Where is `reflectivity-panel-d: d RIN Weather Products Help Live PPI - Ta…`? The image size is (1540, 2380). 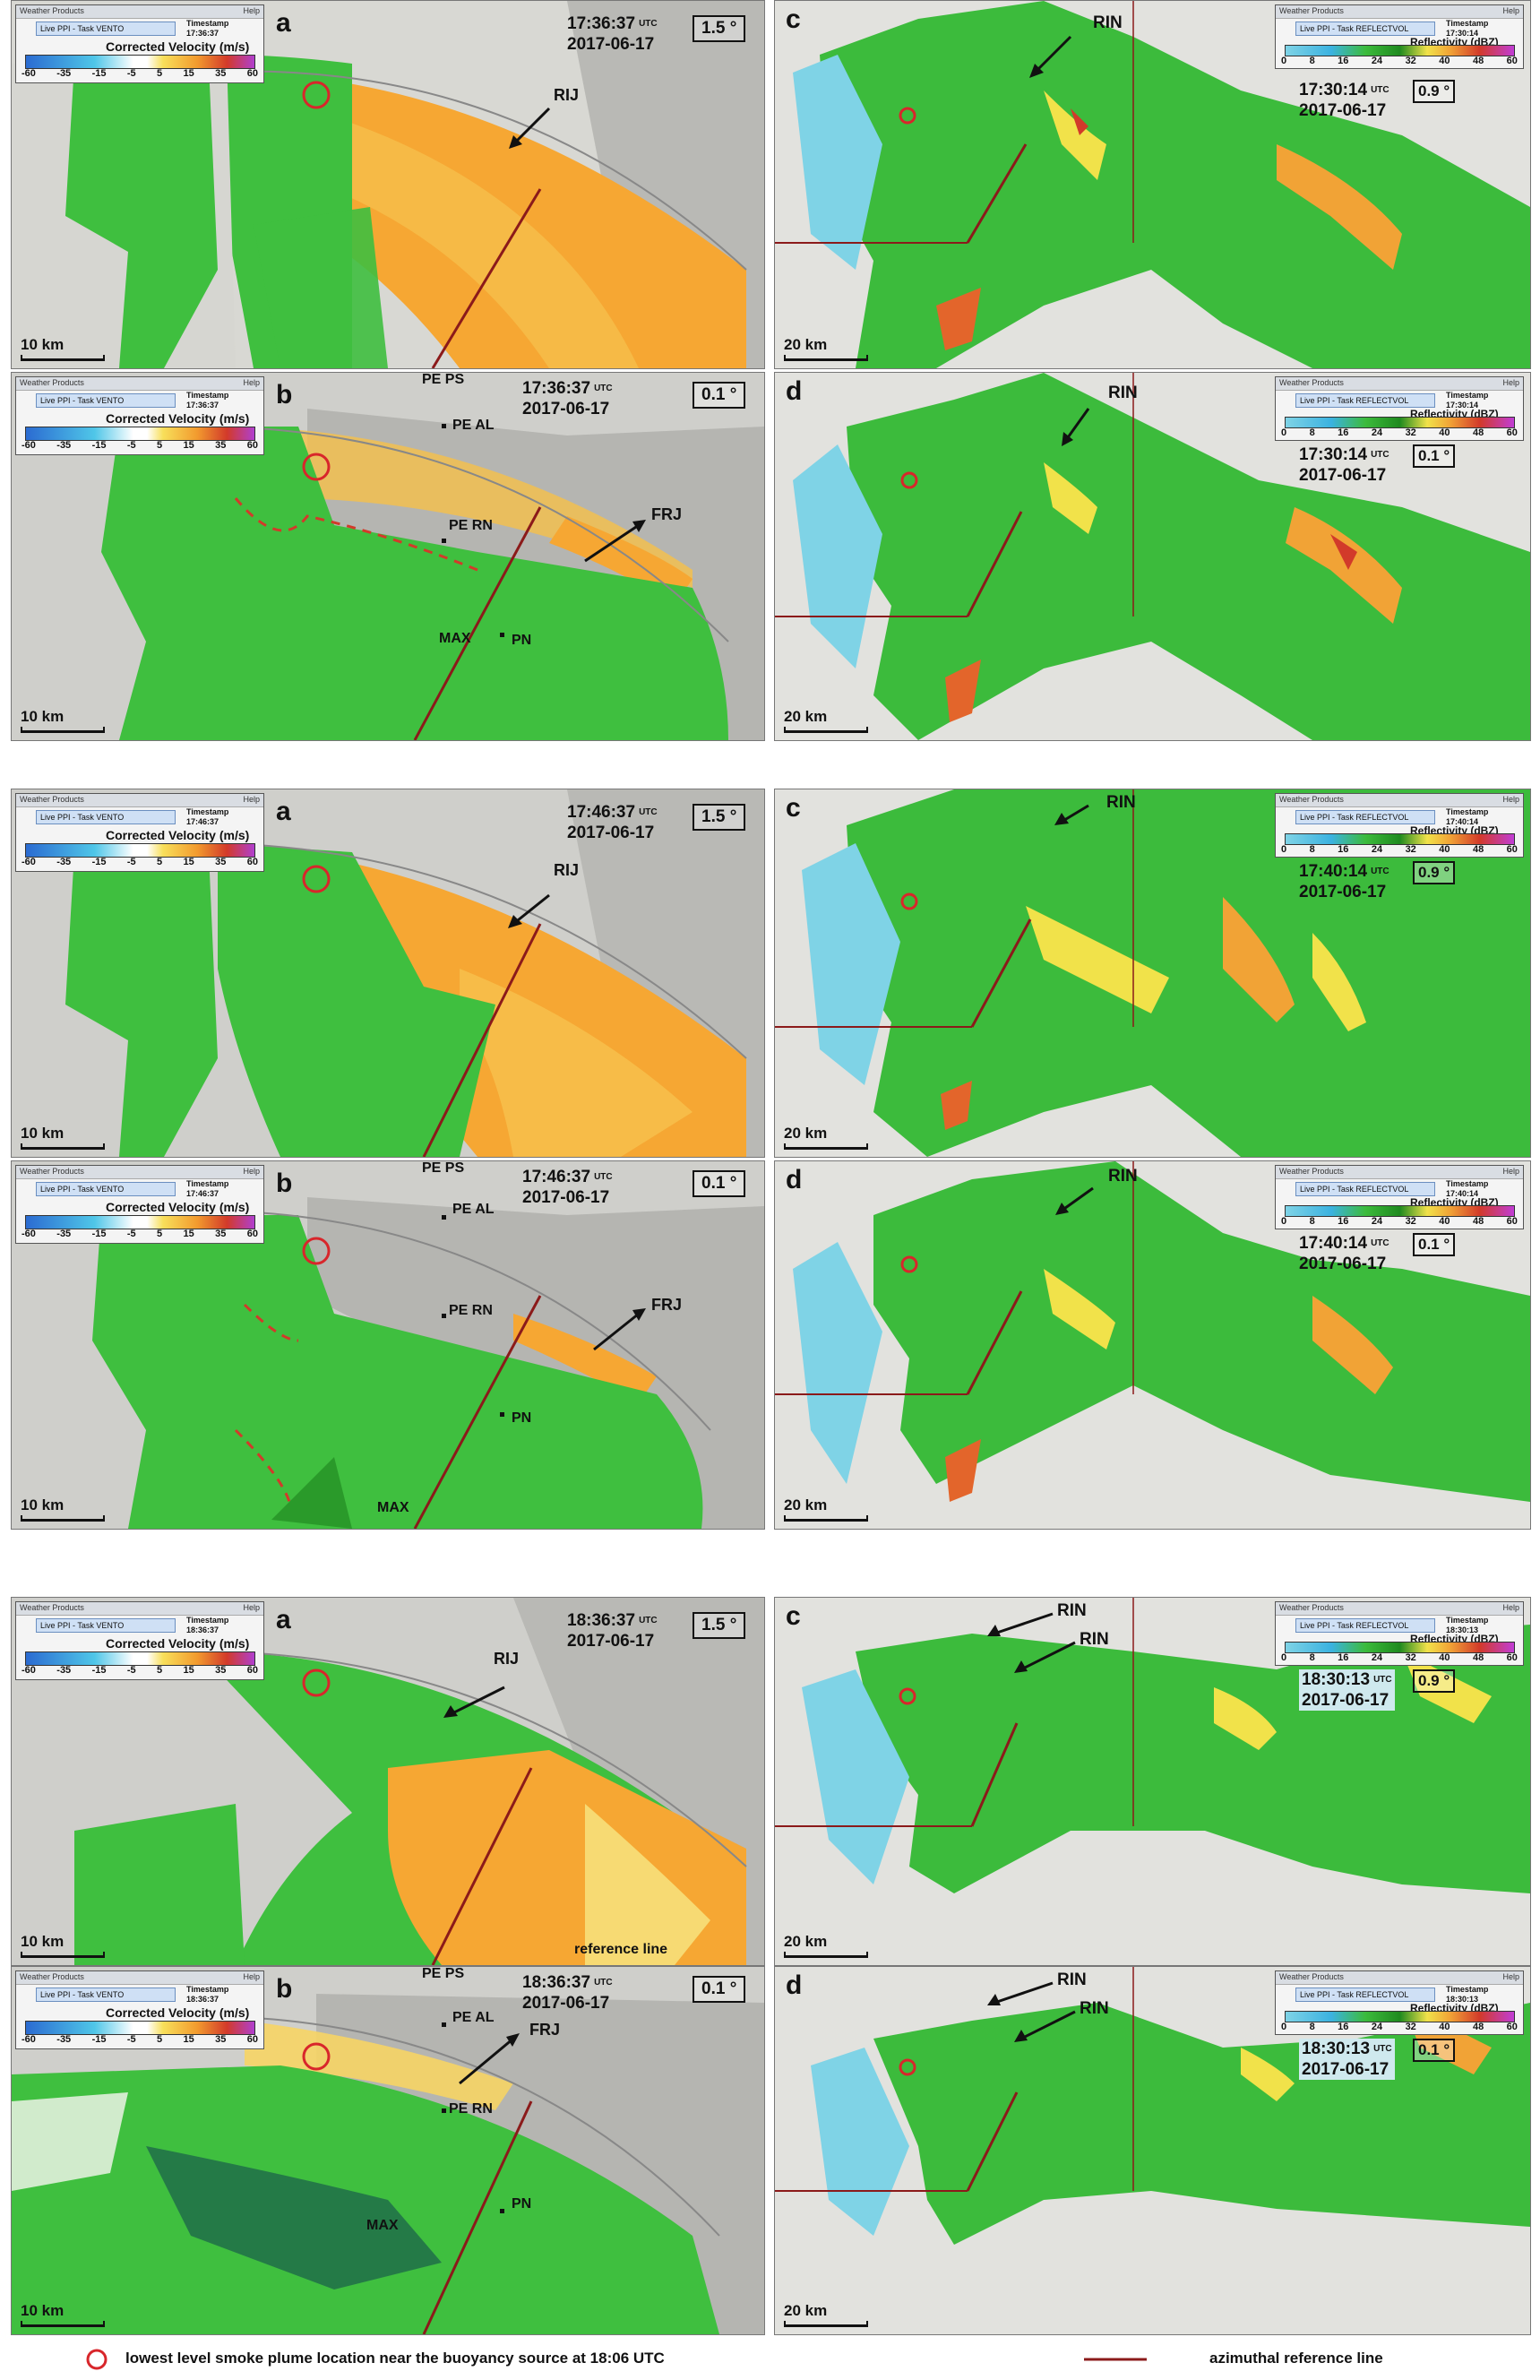 reflectivity-panel-d: d RIN Weather Products Help Live PPI - Ta… is located at coordinates (1152, 1345).